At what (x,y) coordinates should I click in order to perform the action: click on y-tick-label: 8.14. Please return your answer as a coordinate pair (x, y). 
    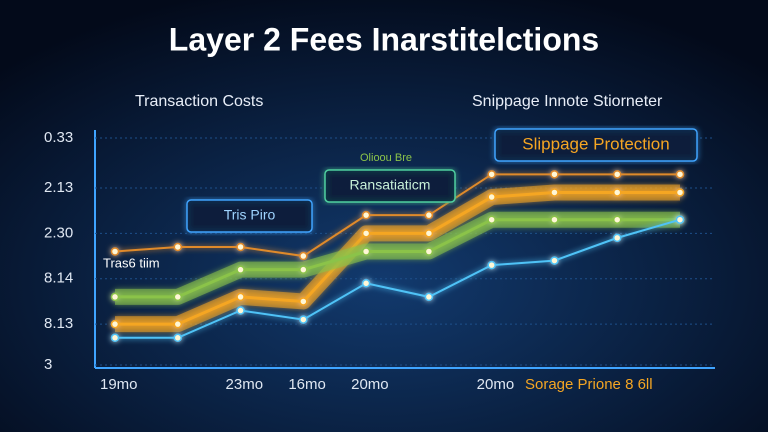
    Looking at the image, I should click on (58, 278).